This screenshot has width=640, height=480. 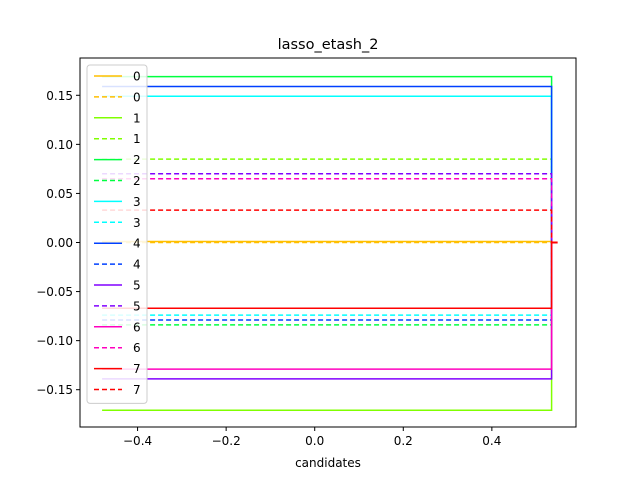 I want to click on series-line-1-dashed, so click(x=327, y=200).